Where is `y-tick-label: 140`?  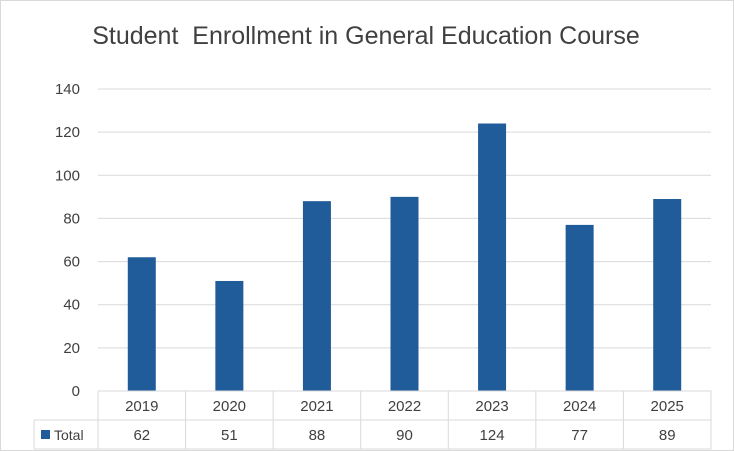 y-tick-label: 140 is located at coordinates (67, 89).